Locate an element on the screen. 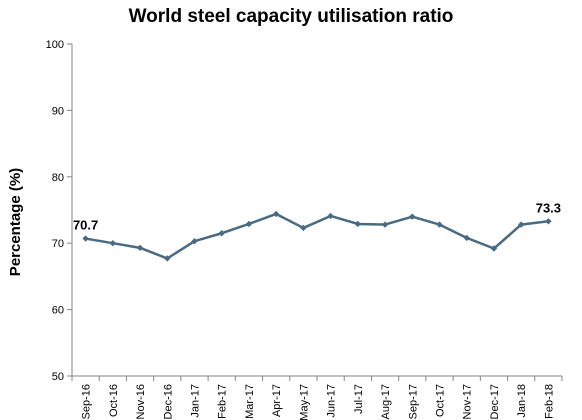  x-tick-label: May-17 is located at coordinates (304, 402).